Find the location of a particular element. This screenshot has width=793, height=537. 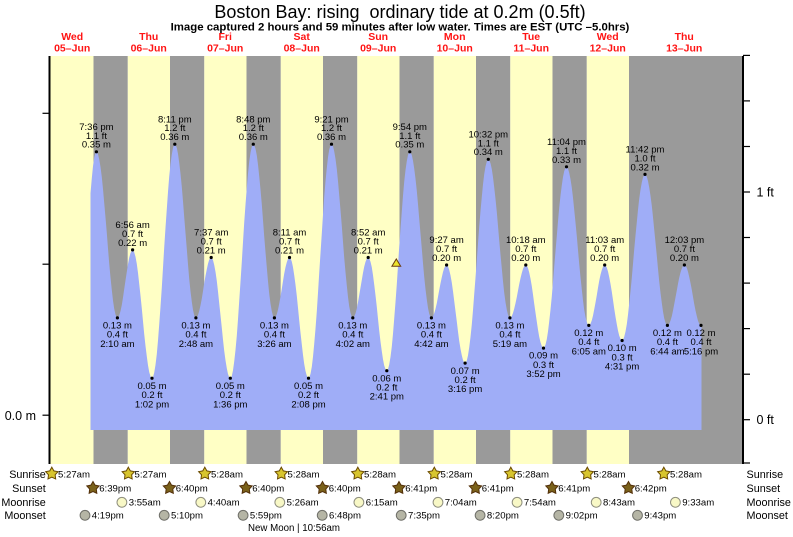

svg-text: 5:26am is located at coordinates (303, 503).